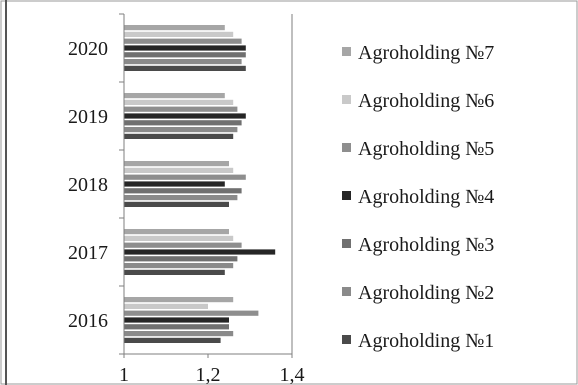  I want to click on legend-label-6: Agroholding №6, so click(426, 101).